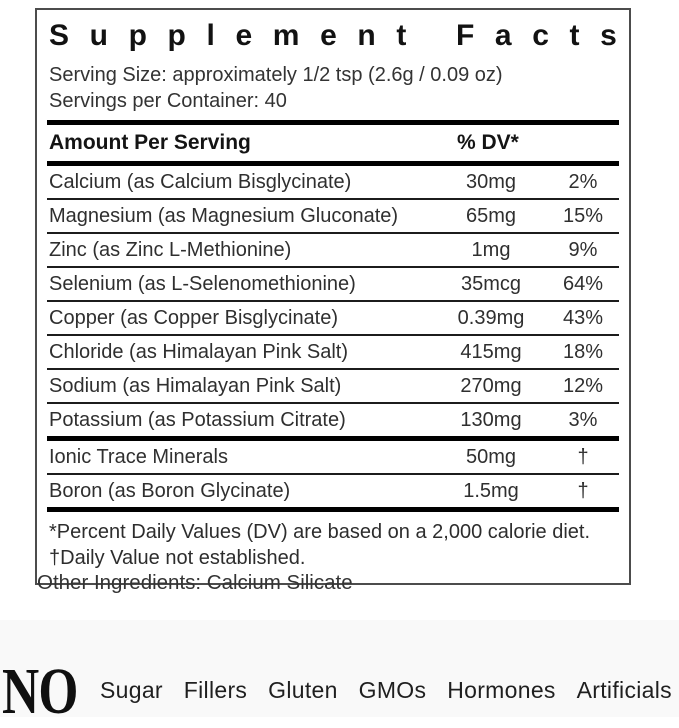 The image size is (679, 728). I want to click on nutrient-name: Copper (as Copper Bisglycinate), so click(194, 317).